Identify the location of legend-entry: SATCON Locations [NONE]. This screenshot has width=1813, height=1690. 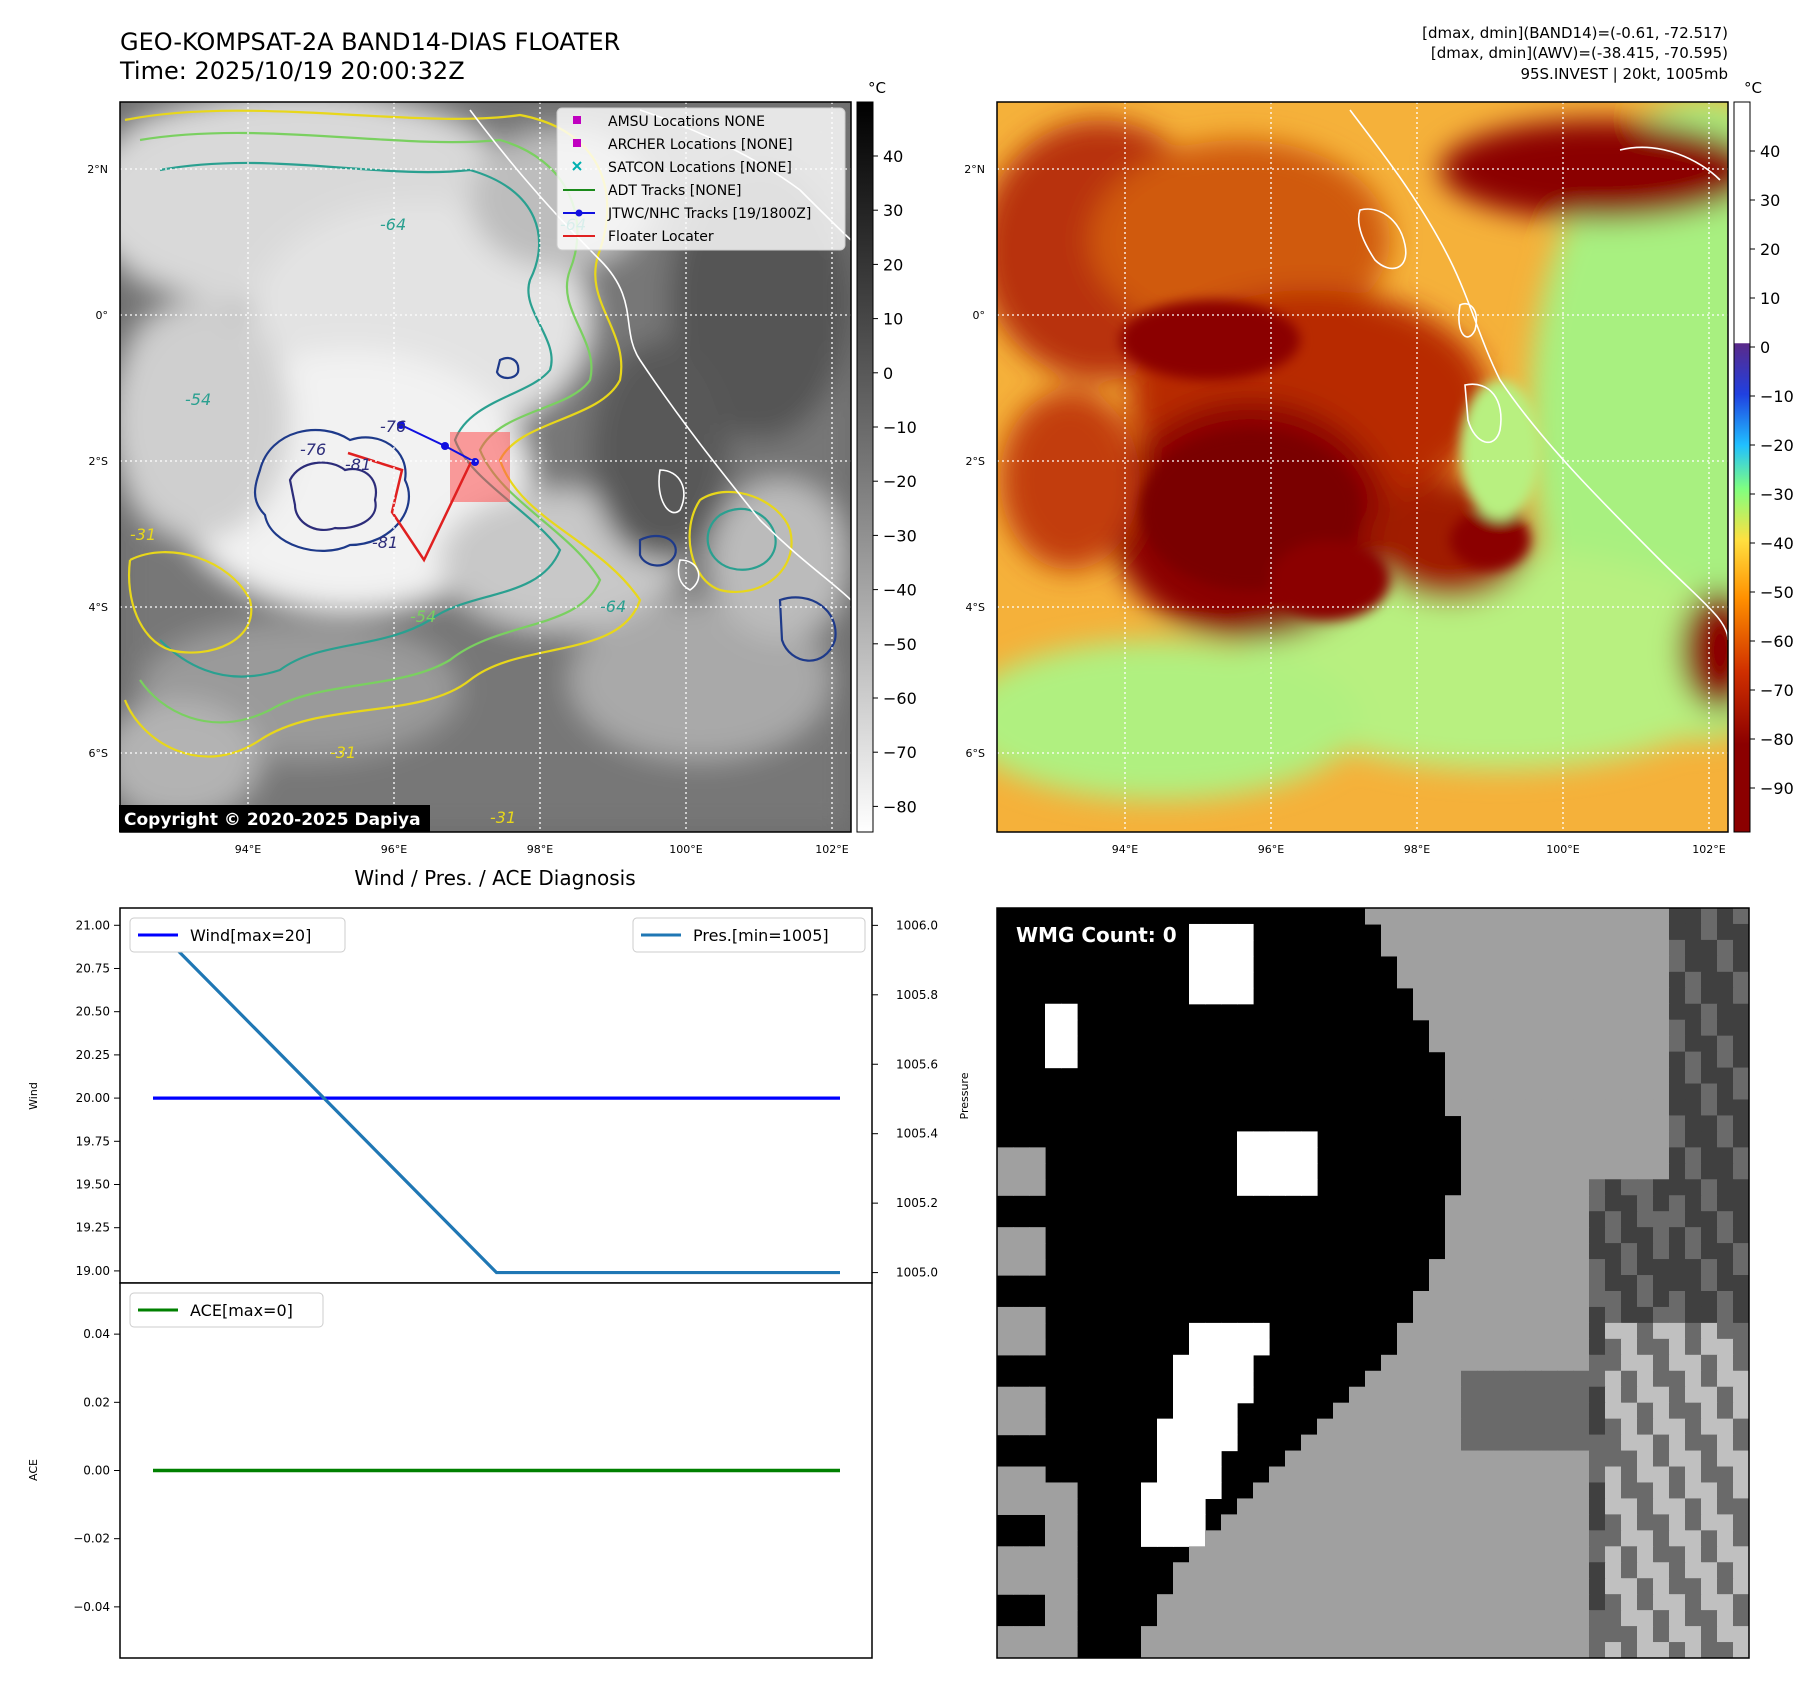
(682, 168).